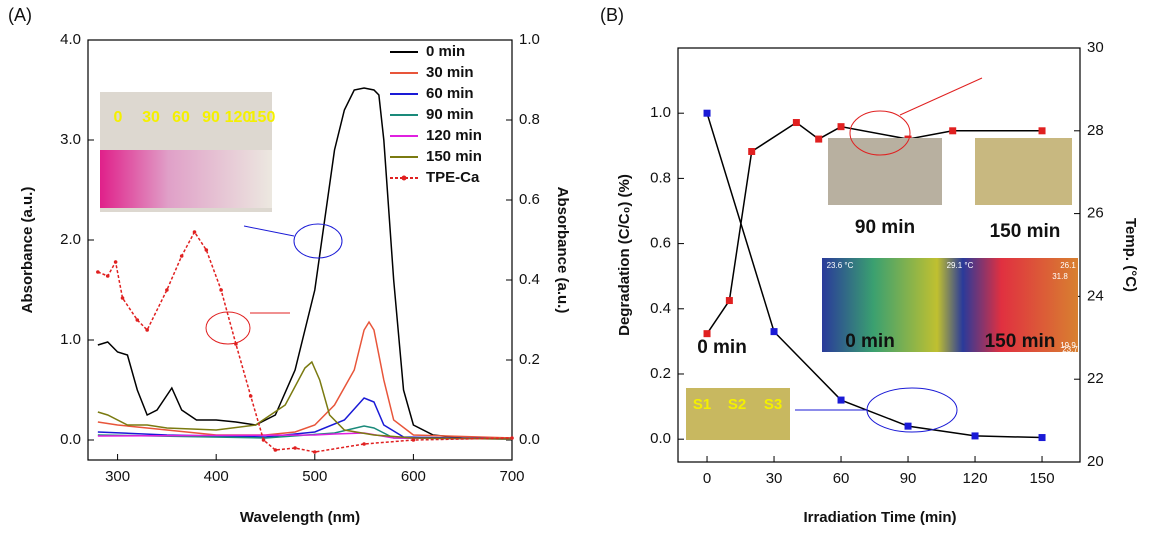 The height and width of the screenshot is (533, 1156). I want to click on y-axis-label: Absorbance (a.u.), so click(27, 250).